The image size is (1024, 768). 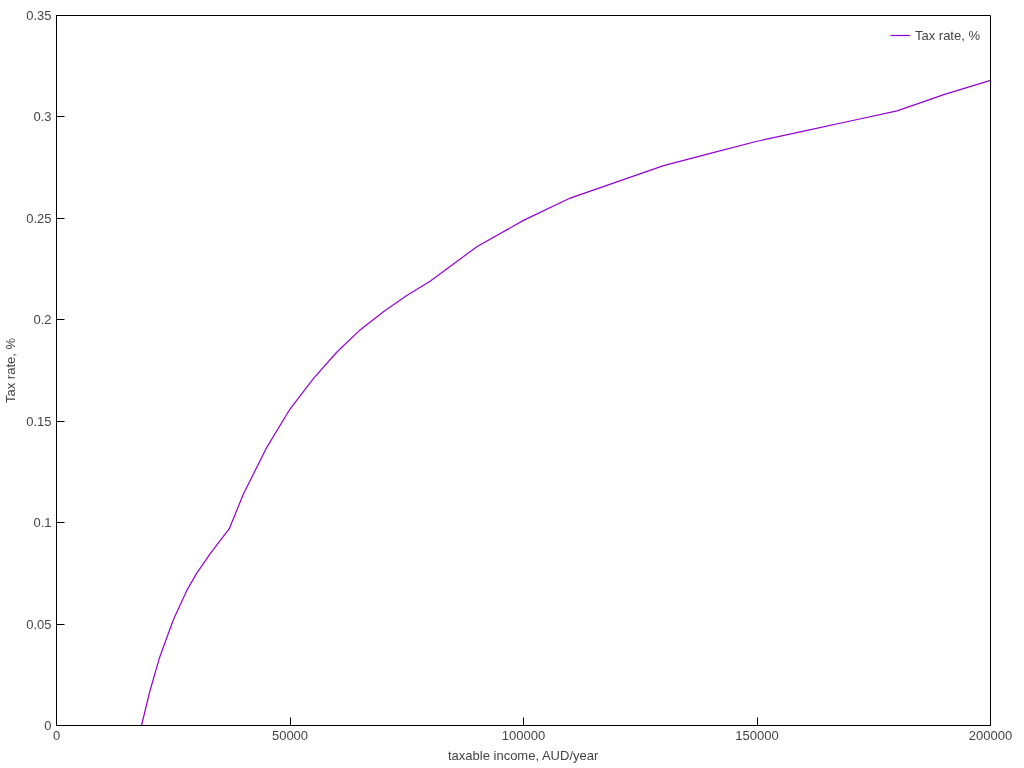 I want to click on x-tick-label: 200000, so click(x=990, y=735).